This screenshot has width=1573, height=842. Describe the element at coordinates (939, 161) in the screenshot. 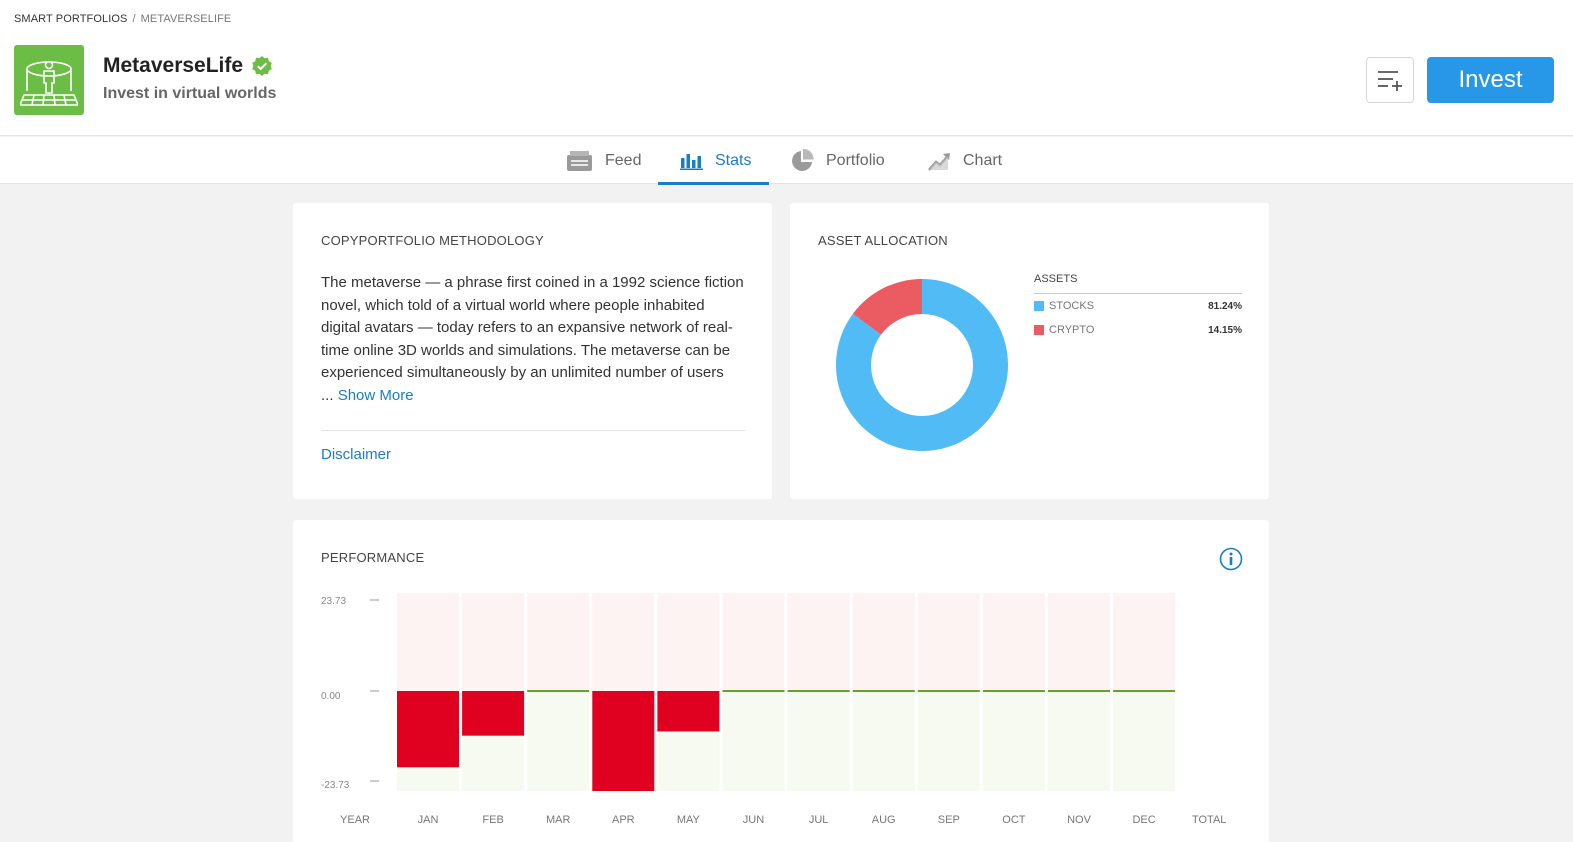

I see `chart-icon` at that location.